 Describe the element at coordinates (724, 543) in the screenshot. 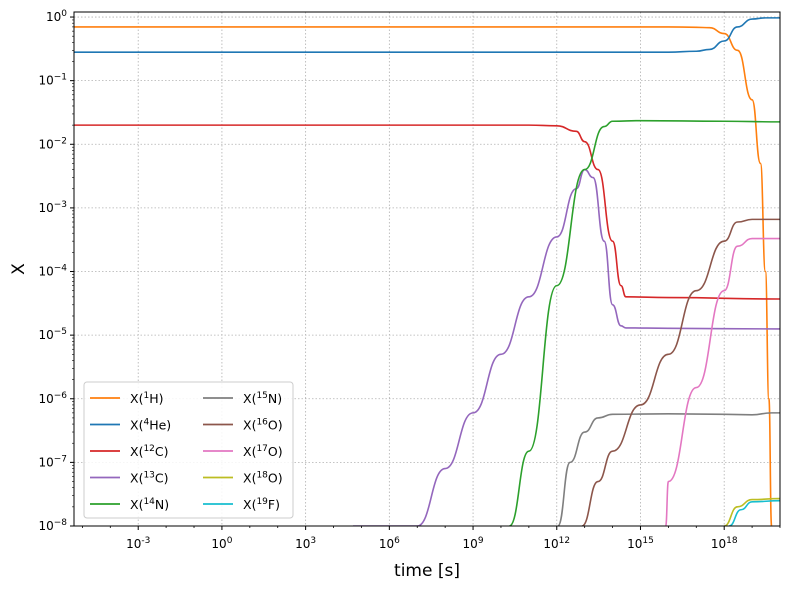

I see `x-tick-label: 1018` at that location.